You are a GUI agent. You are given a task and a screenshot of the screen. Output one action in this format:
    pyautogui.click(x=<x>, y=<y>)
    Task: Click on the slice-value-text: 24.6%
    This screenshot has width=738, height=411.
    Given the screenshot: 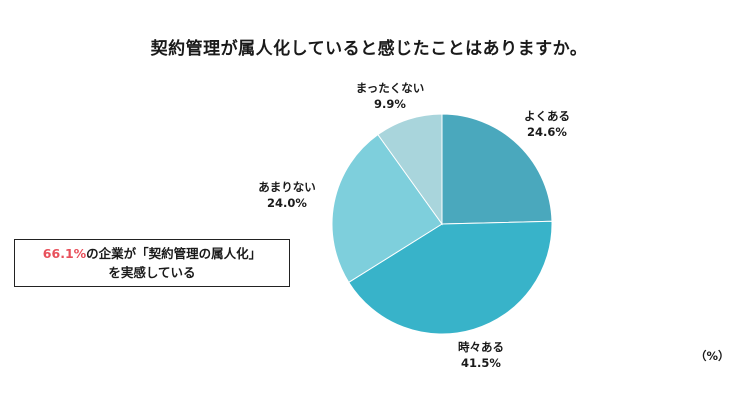 What is the action you would take?
    pyautogui.click(x=547, y=132)
    